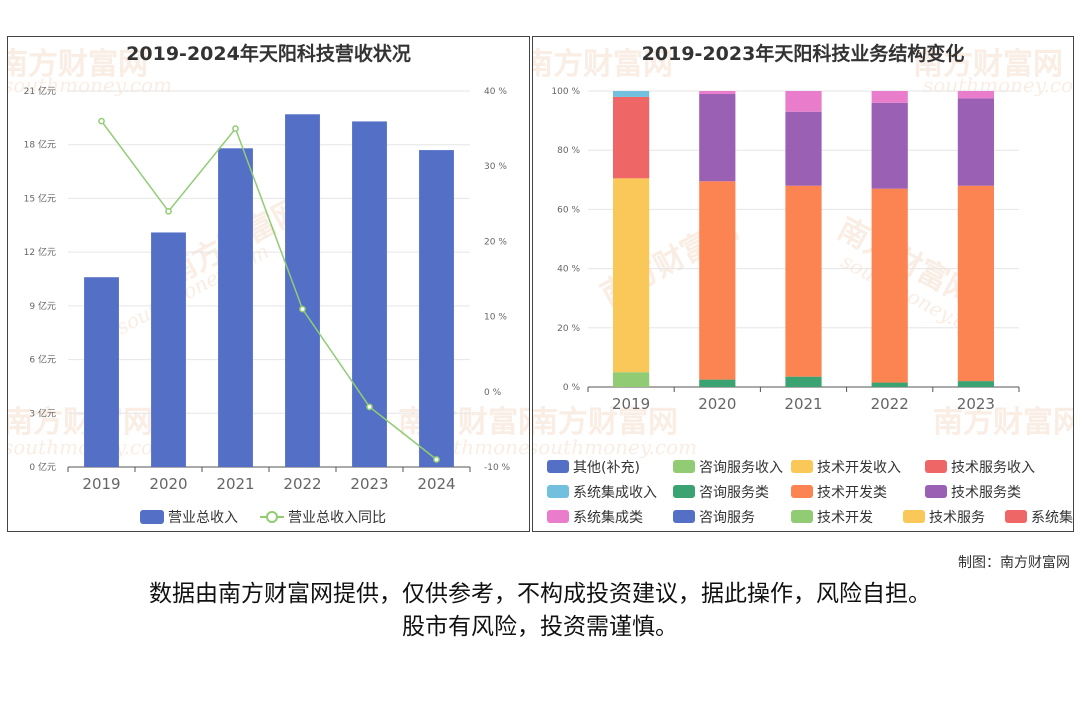  Describe the element at coordinates (495, 92) in the screenshot. I see `y-right-tick-label: 40 %` at that location.